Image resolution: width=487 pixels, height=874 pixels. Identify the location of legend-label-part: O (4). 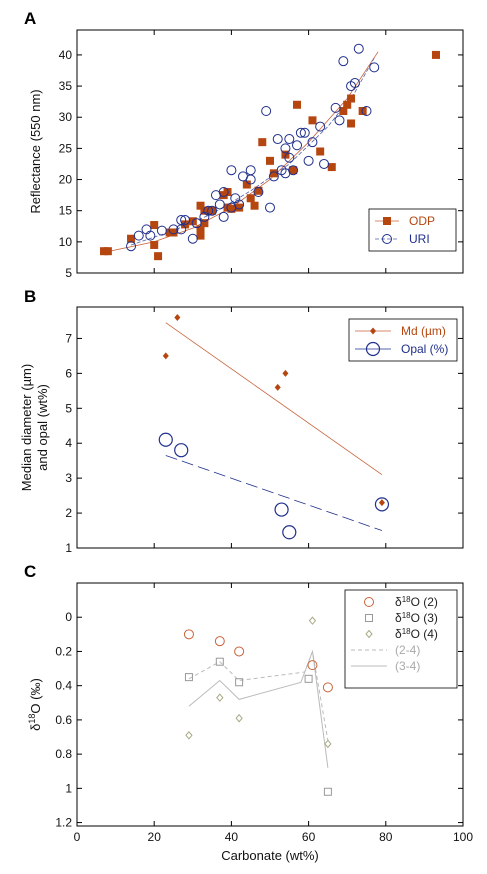
(424, 634).